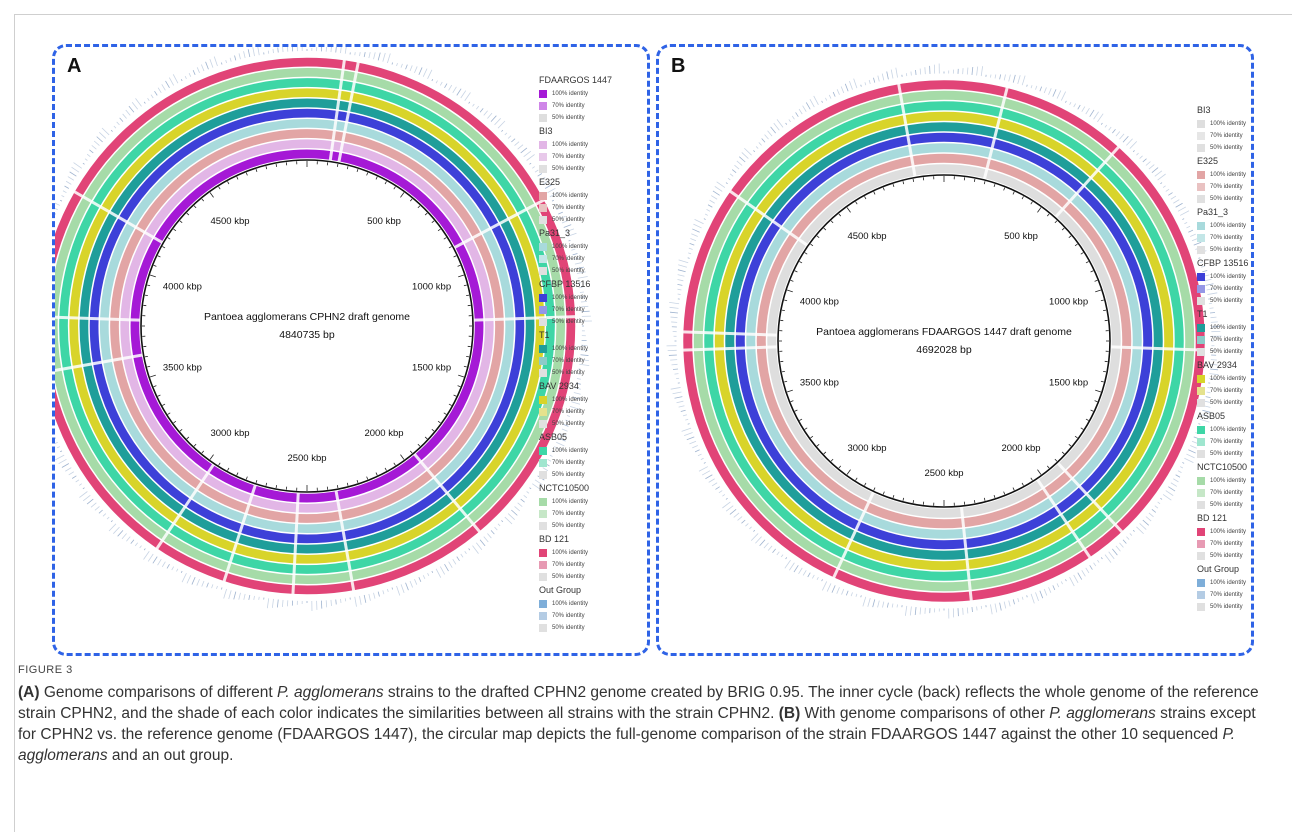  I want to click on identity-ring, so click(944, 341).